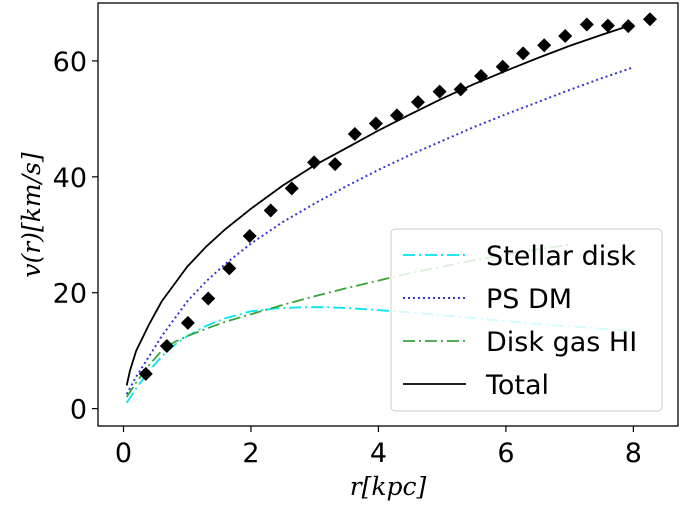  I want to click on ps-dm-legend-label: PS DM, so click(529, 299).